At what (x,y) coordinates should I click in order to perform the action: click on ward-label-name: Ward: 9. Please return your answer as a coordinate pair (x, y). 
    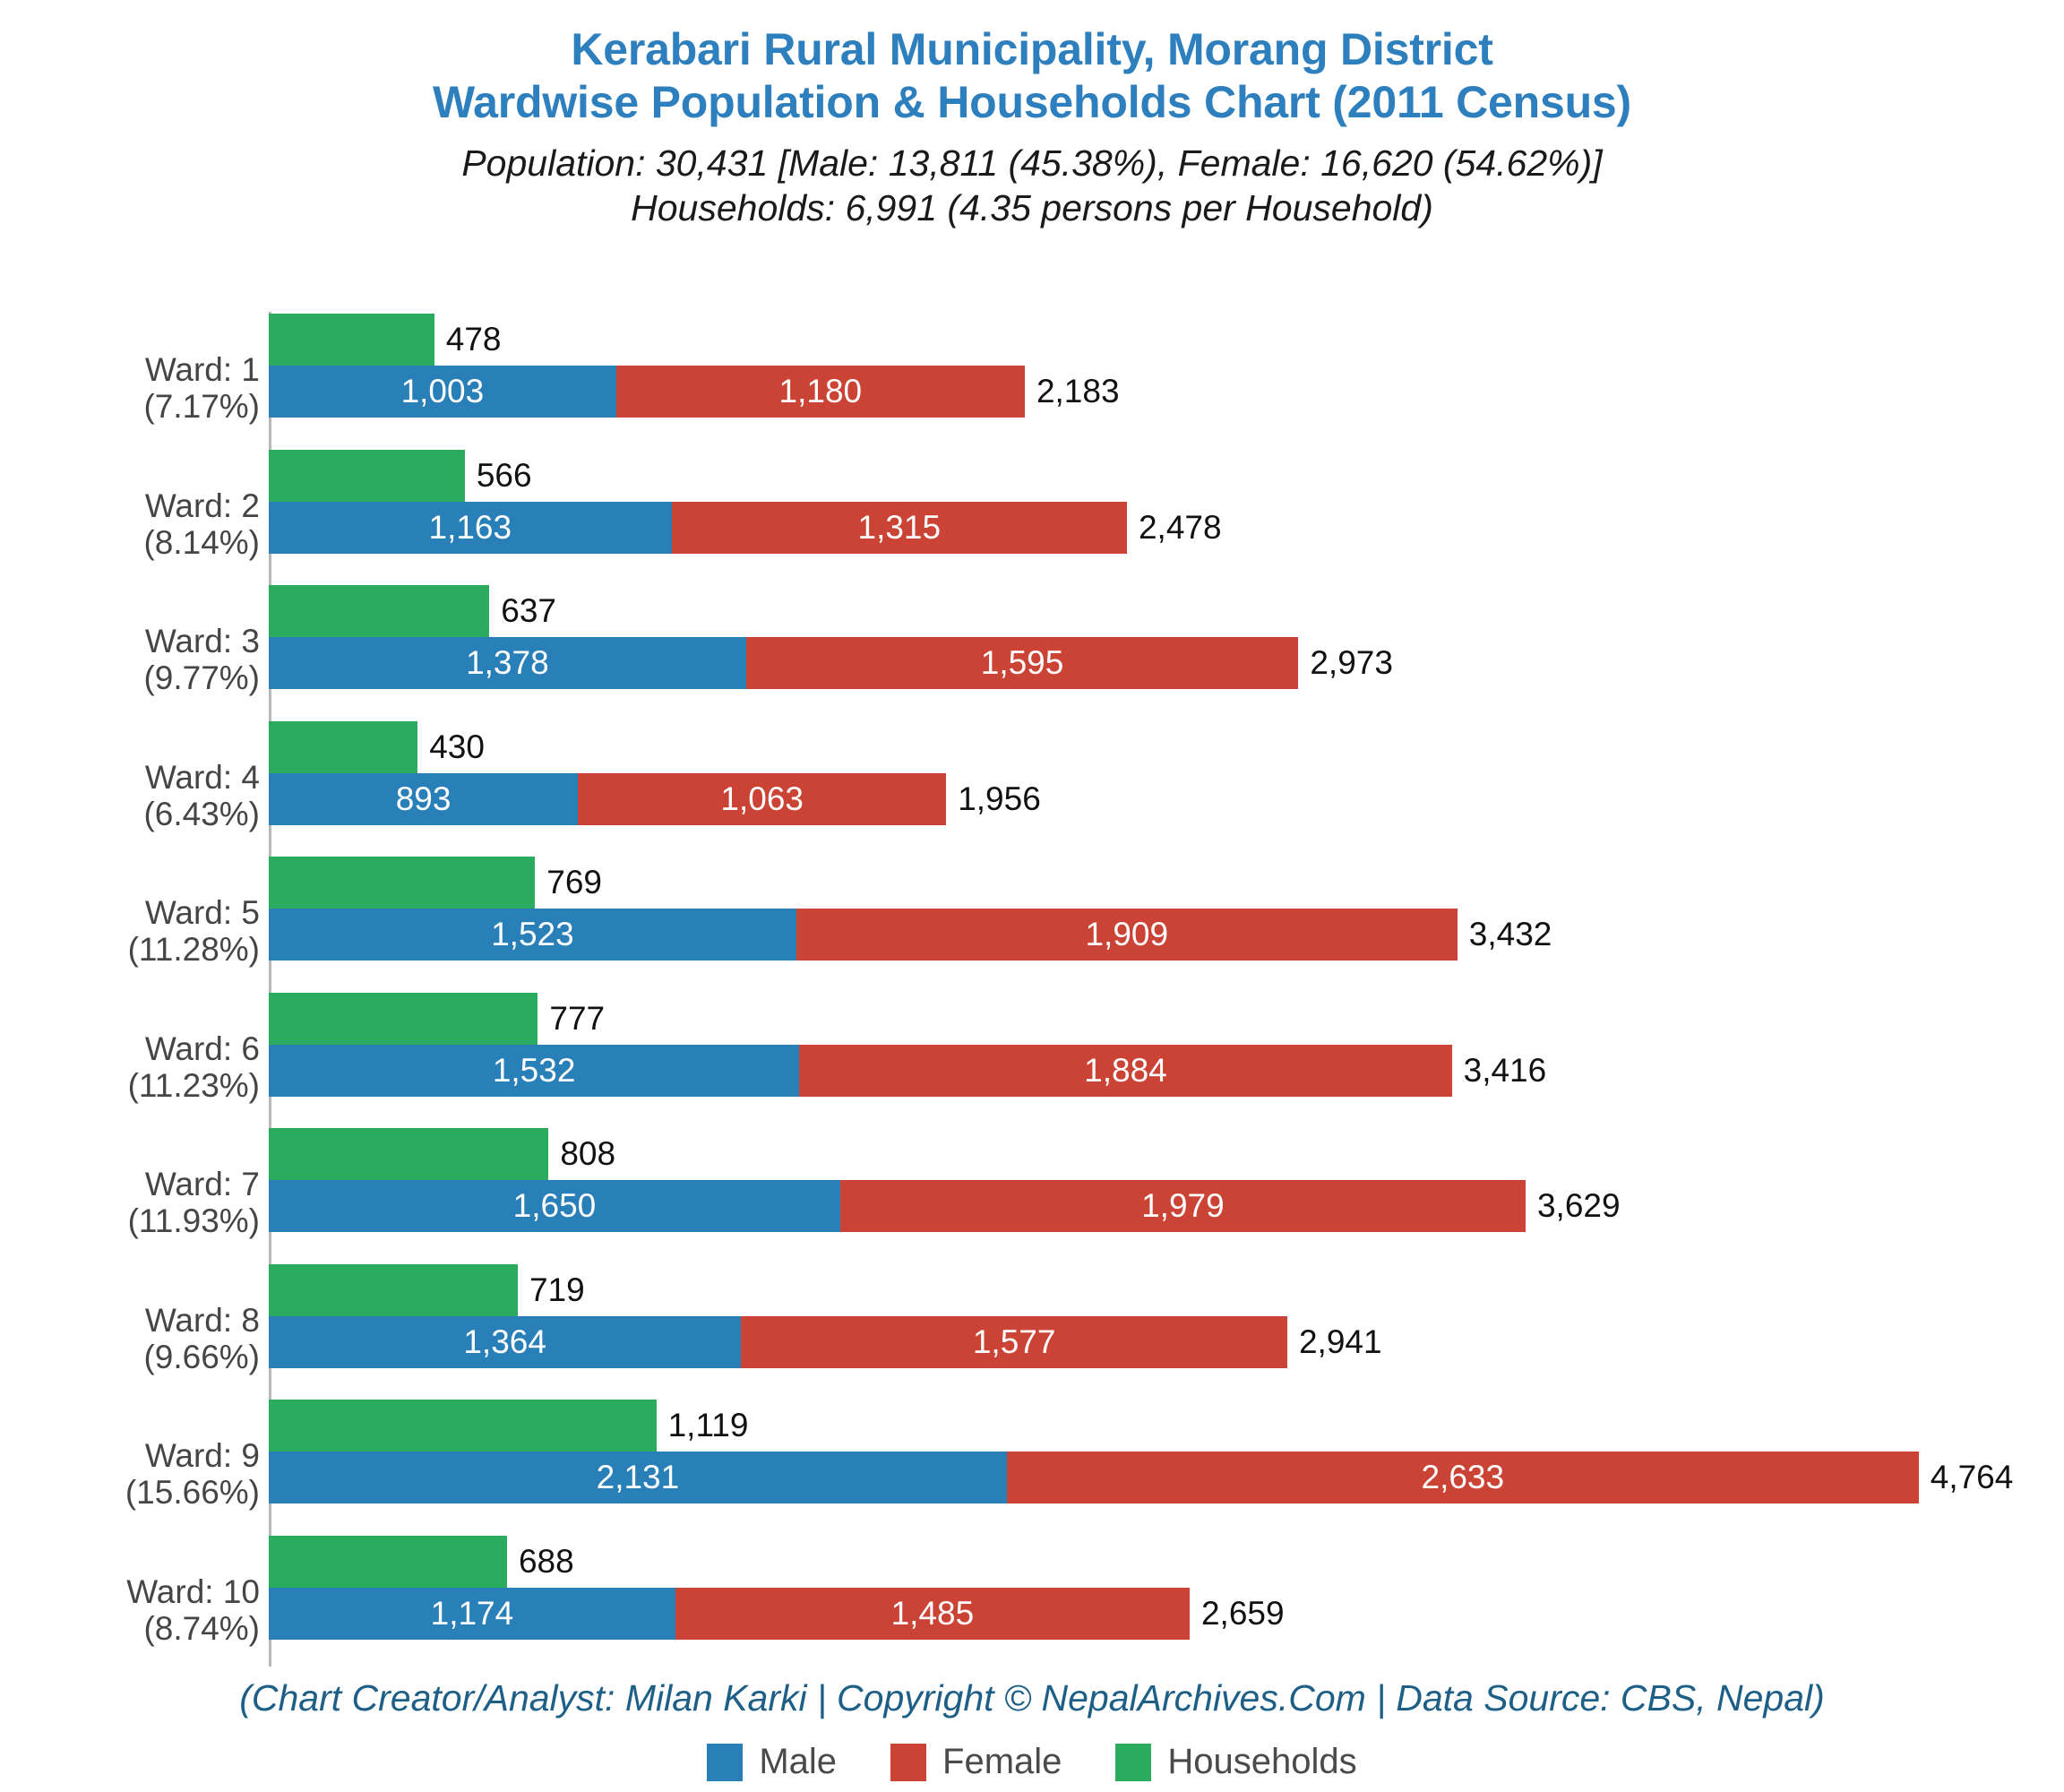
    Looking at the image, I should click on (202, 1455).